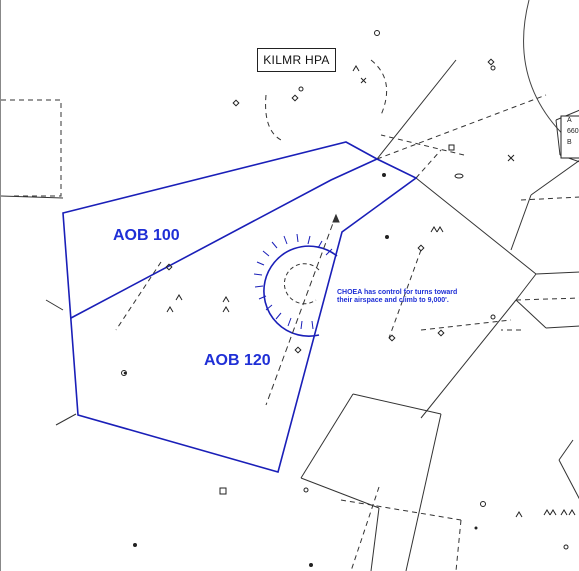 The height and width of the screenshot is (571, 579). What do you see at coordinates (146, 235) in the screenshot?
I see `sector-label-aob-100: AOB 100` at bounding box center [146, 235].